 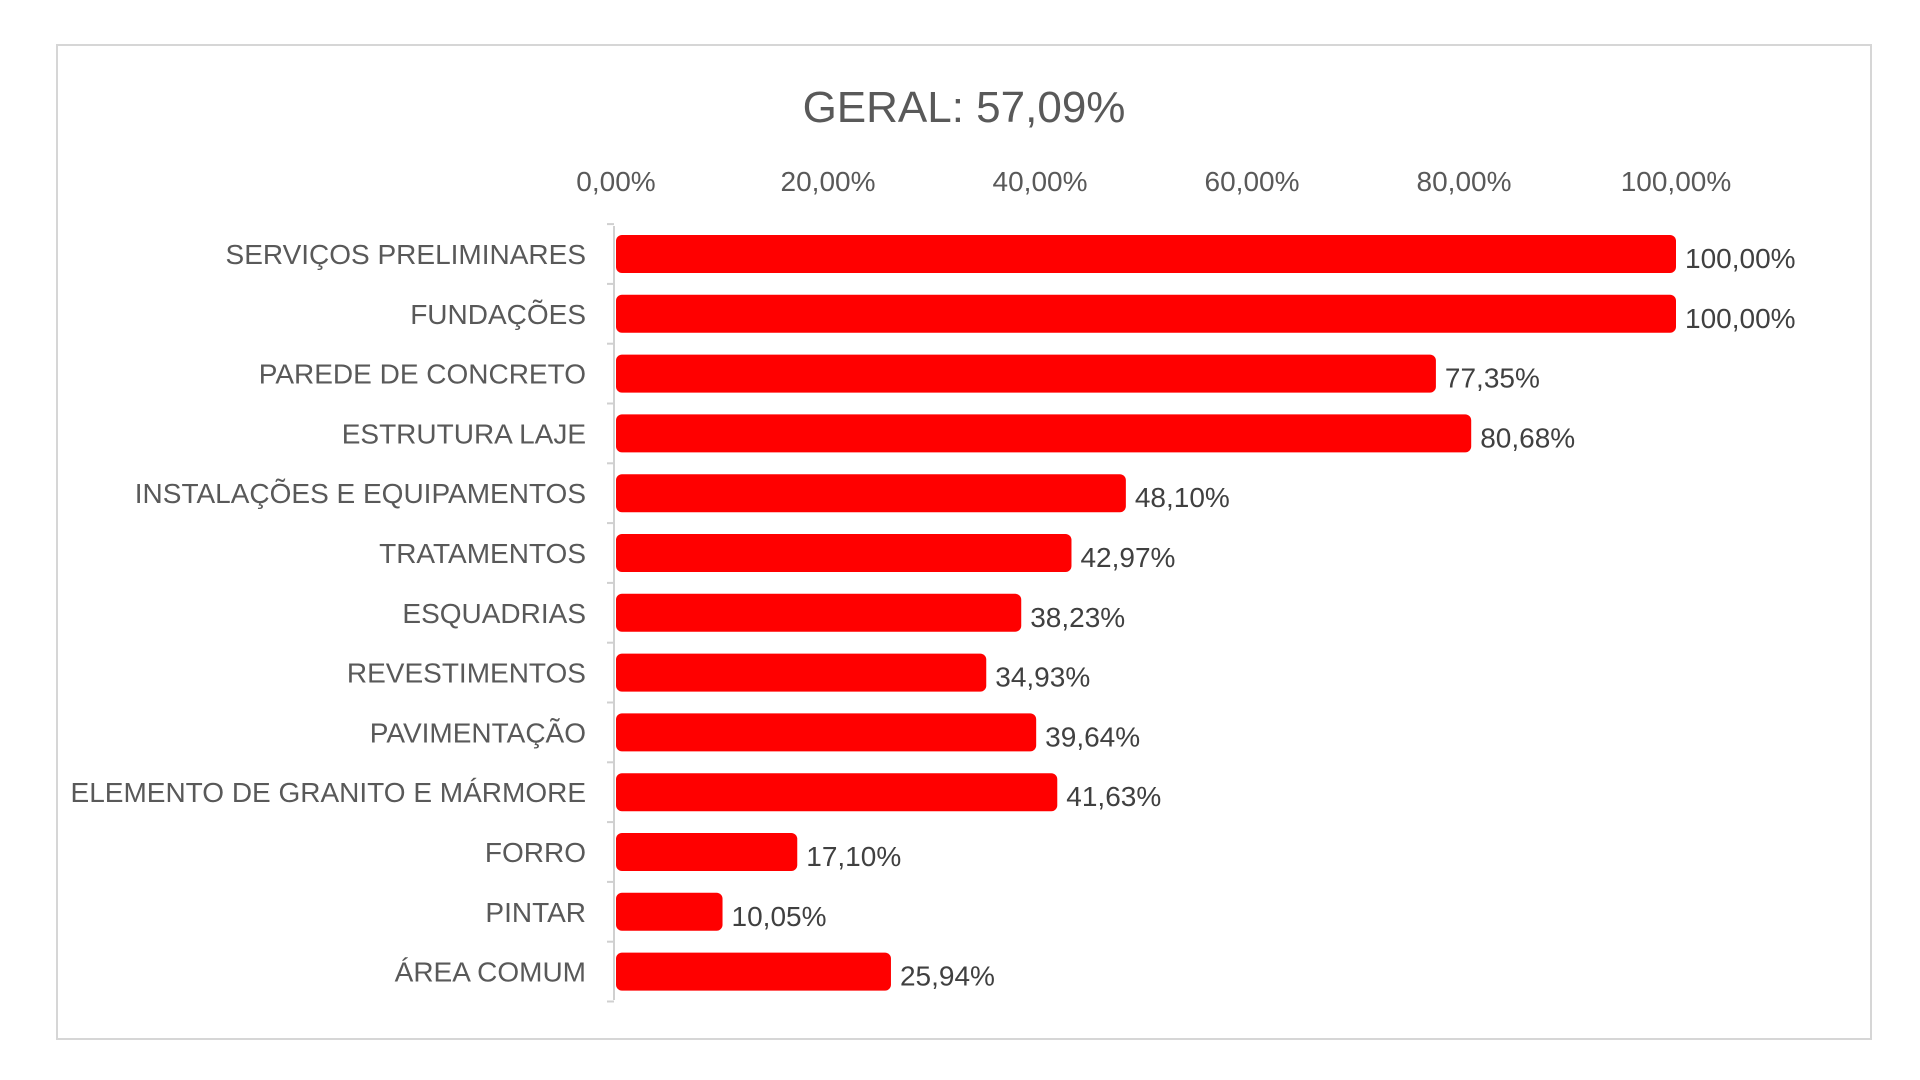 What do you see at coordinates (1492, 378) in the screenshot?
I see `data-label: 77,35%` at bounding box center [1492, 378].